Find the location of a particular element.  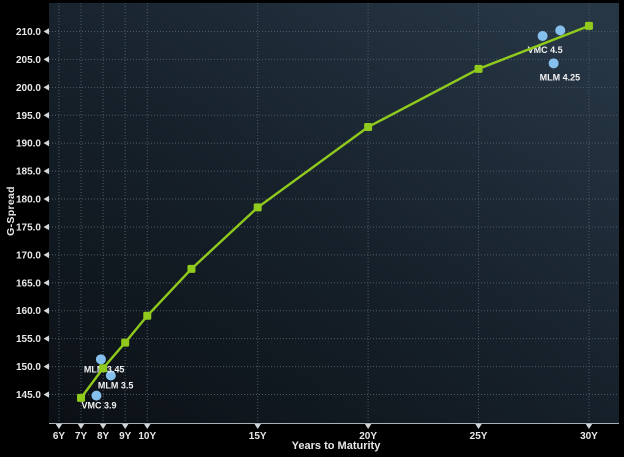

y-tick-label-160.0: 160.0 is located at coordinates (28, 311).